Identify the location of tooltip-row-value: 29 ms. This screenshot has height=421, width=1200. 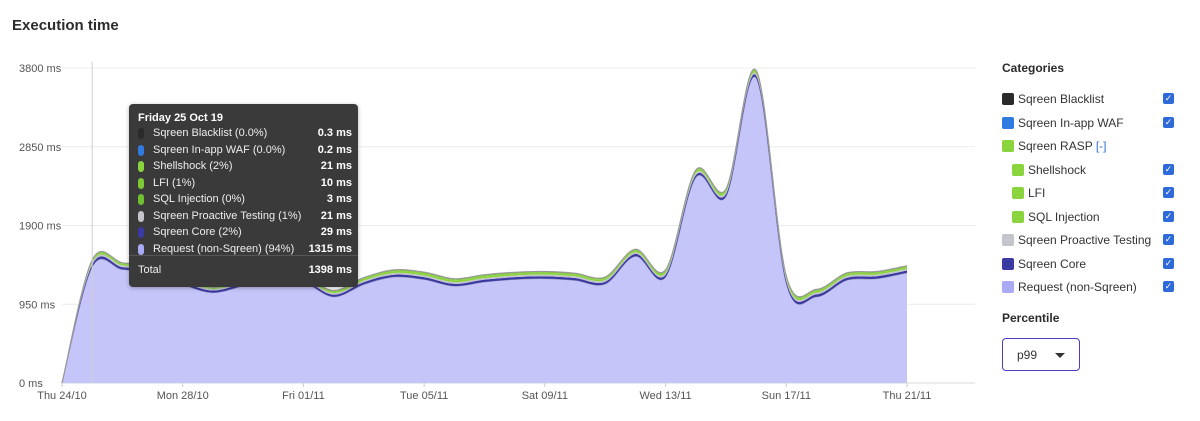
(336, 232).